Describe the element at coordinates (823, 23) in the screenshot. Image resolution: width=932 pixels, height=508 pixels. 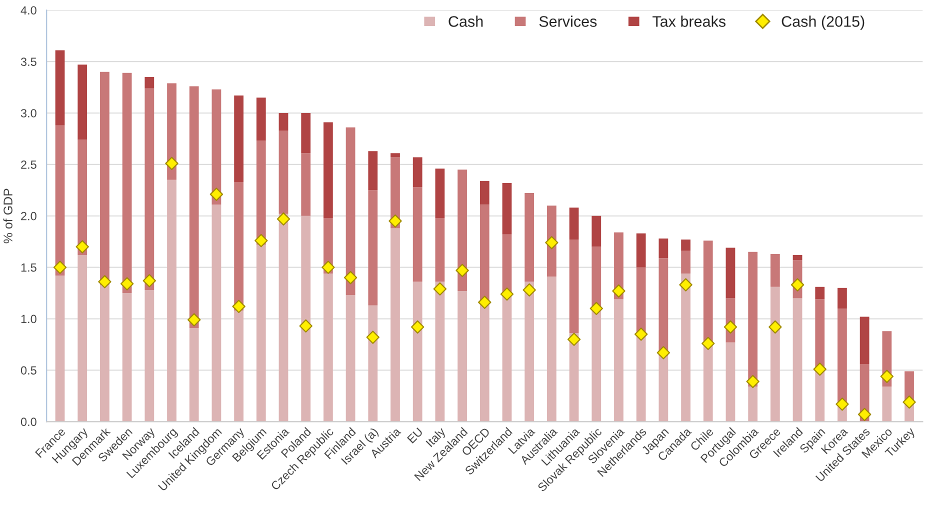
I see `legend-label: Cash (2015)` at that location.